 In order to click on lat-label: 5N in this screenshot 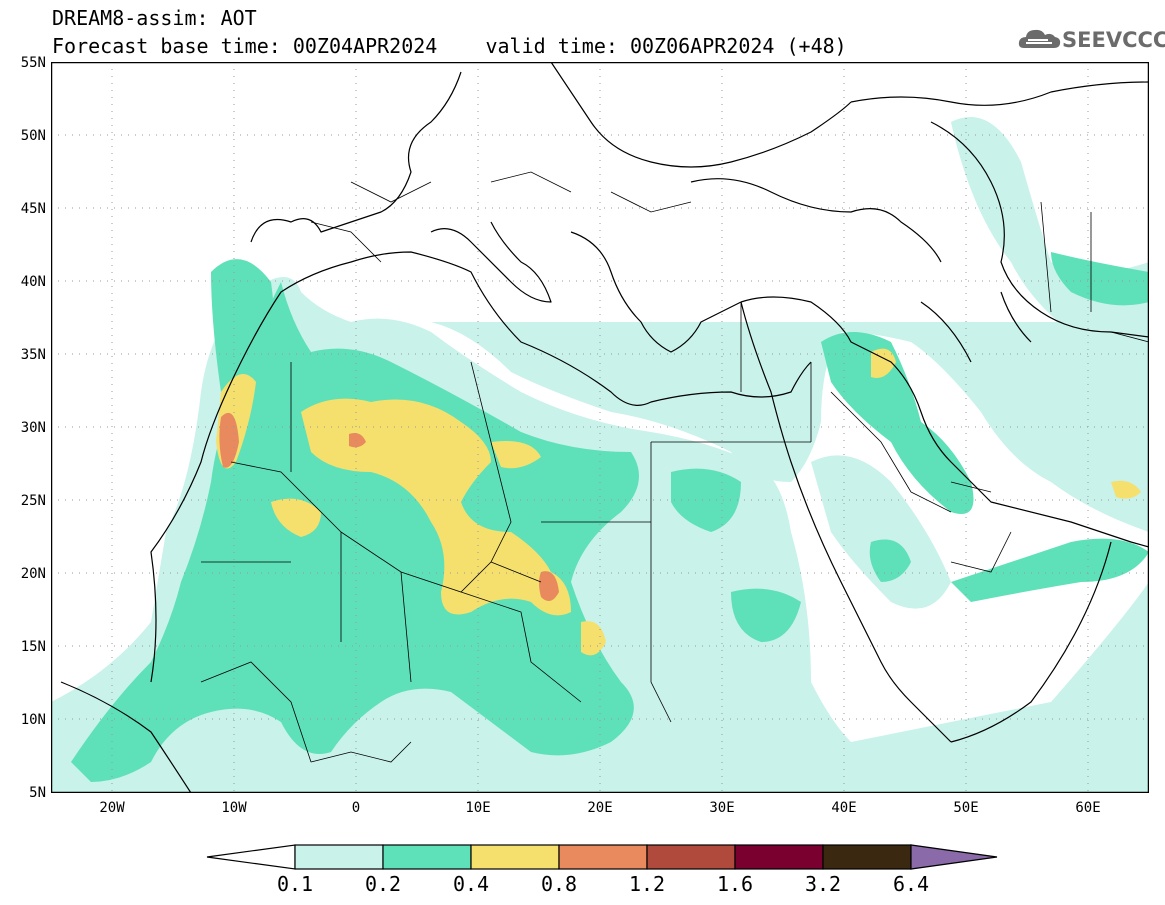, I will do `click(37, 793)`.